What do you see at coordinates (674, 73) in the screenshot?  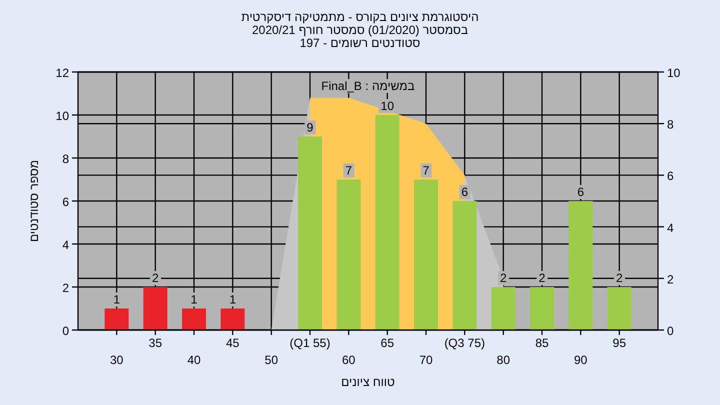 I see `y2-tick-label: 10` at bounding box center [674, 73].